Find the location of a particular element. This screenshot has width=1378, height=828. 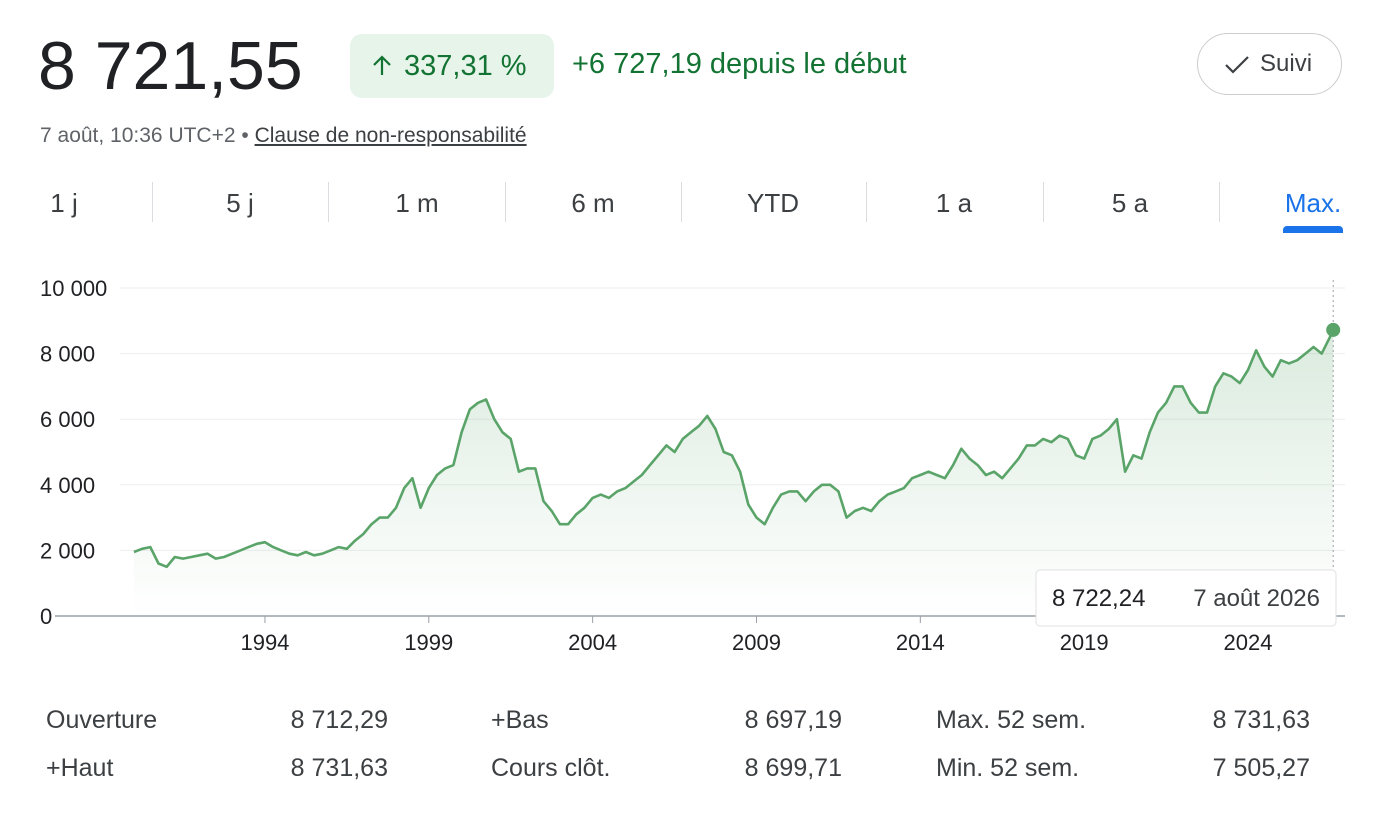

change-chip: 337,31 % is located at coordinates (452, 66).